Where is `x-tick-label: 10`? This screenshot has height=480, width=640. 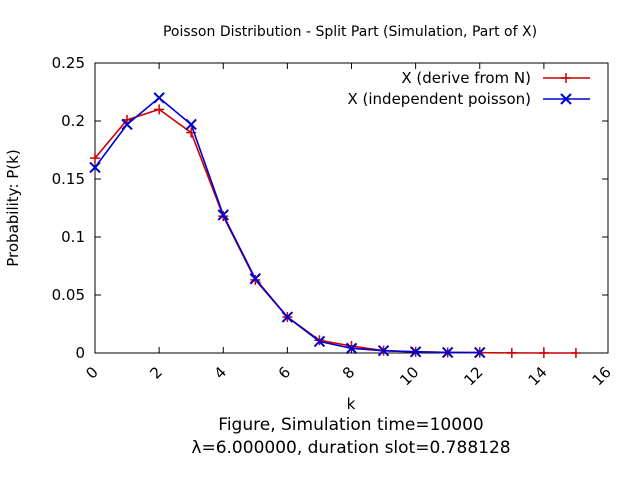
x-tick-label: 10 is located at coordinates (409, 376).